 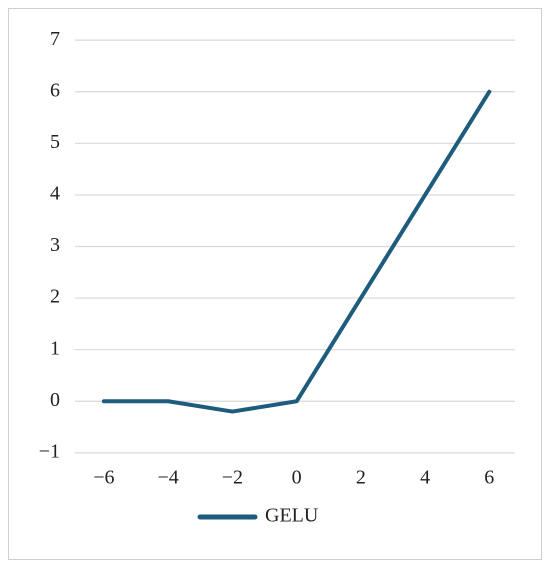 What do you see at coordinates (292, 516) in the screenshot?
I see `legend-label: GELU` at bounding box center [292, 516].